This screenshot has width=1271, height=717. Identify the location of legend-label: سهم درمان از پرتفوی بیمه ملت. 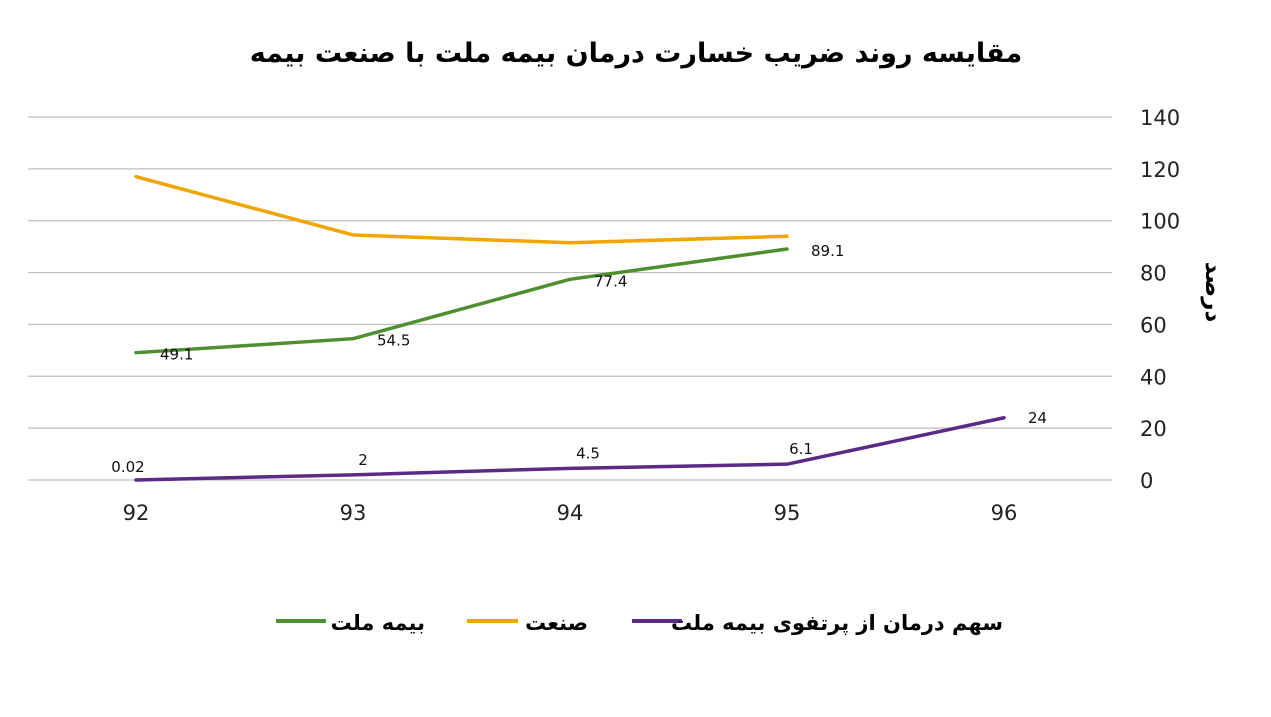
(837, 623).